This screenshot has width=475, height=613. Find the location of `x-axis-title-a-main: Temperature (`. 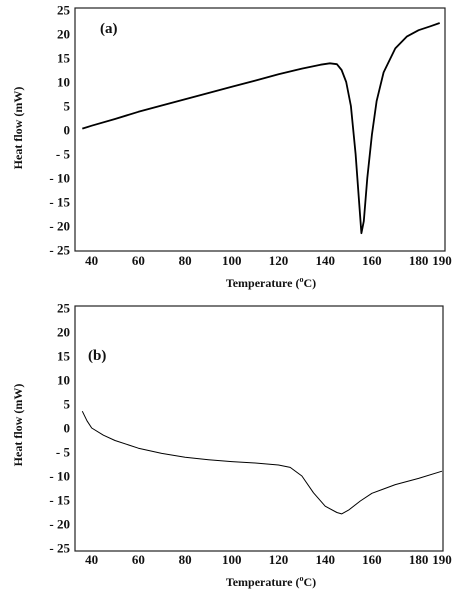

x-axis-title-a-main: Temperature ( is located at coordinates (263, 283).